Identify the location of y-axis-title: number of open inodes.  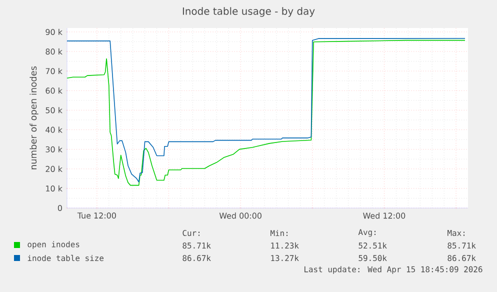
(34, 118).